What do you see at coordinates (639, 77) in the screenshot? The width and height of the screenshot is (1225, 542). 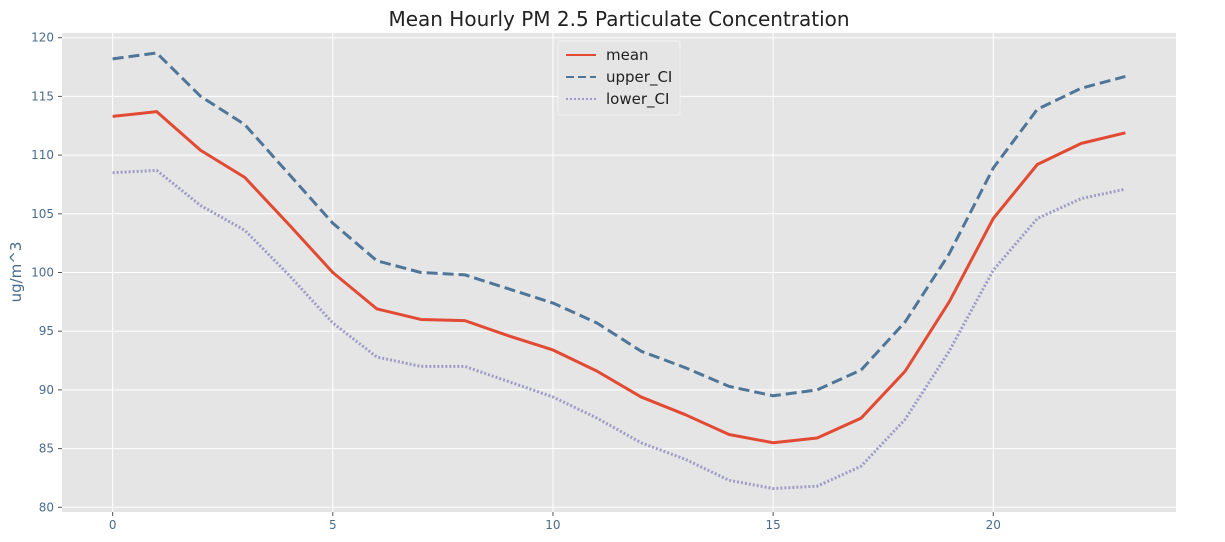 I see `legend-label-upper-ci: upper_CI` at bounding box center [639, 77].